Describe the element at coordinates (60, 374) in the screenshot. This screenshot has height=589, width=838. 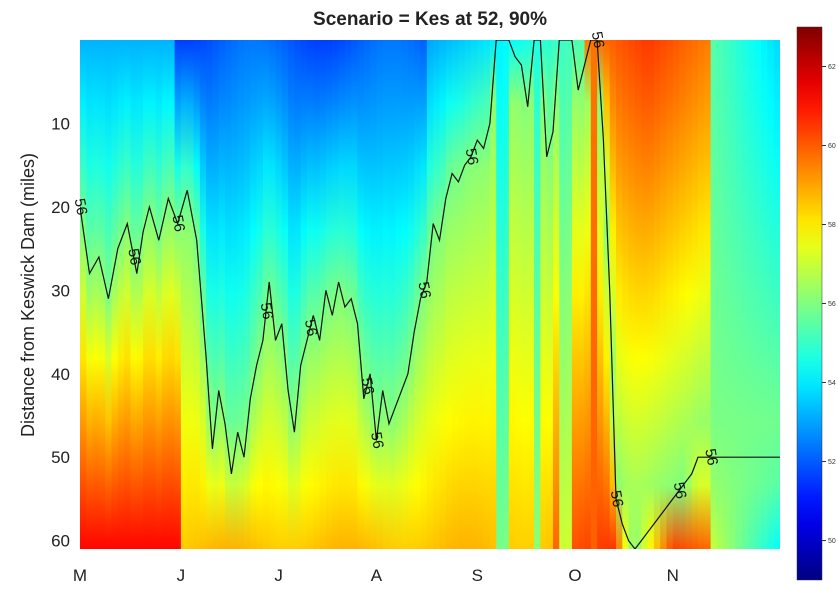
I see `y-tick-label: 40` at that location.